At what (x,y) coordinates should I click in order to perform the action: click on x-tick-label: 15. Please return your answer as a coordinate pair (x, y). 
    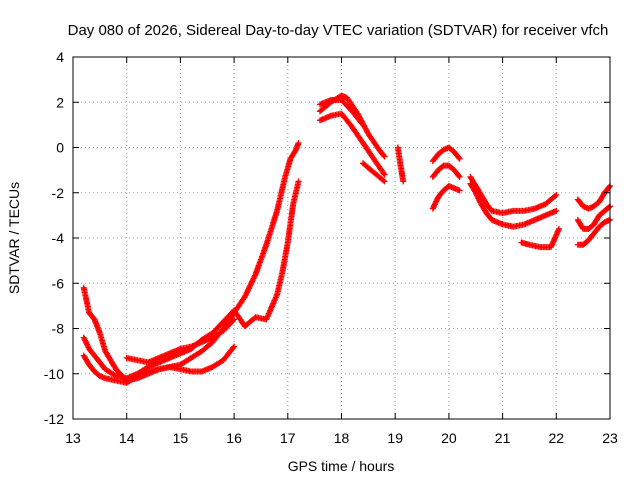
    Looking at the image, I should click on (181, 438).